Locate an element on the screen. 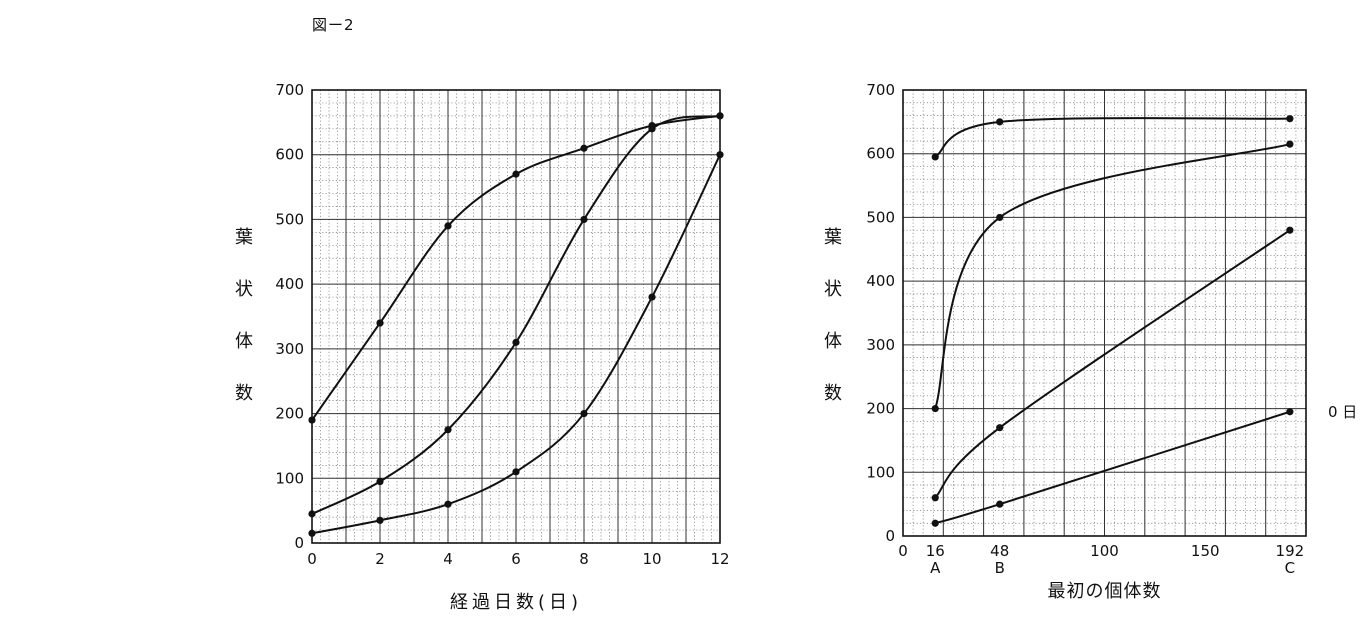 The image size is (1371, 624). x-point-label: C is located at coordinates (1290, 568).